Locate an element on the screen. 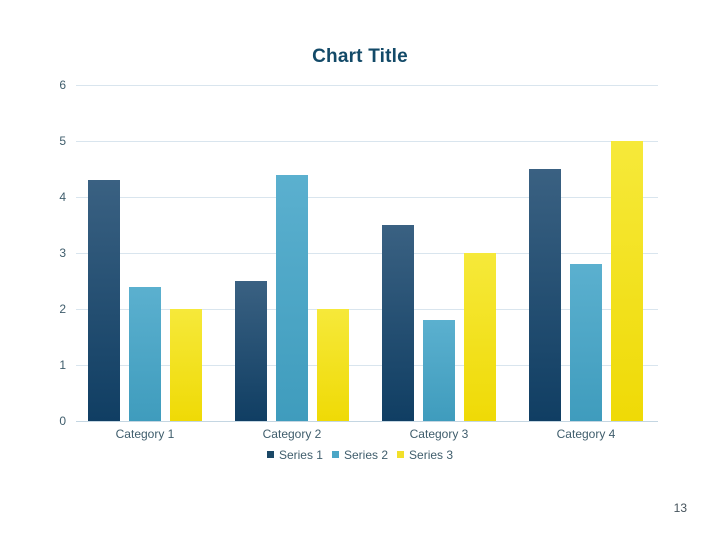  x-axis-line is located at coordinates (367, 421).